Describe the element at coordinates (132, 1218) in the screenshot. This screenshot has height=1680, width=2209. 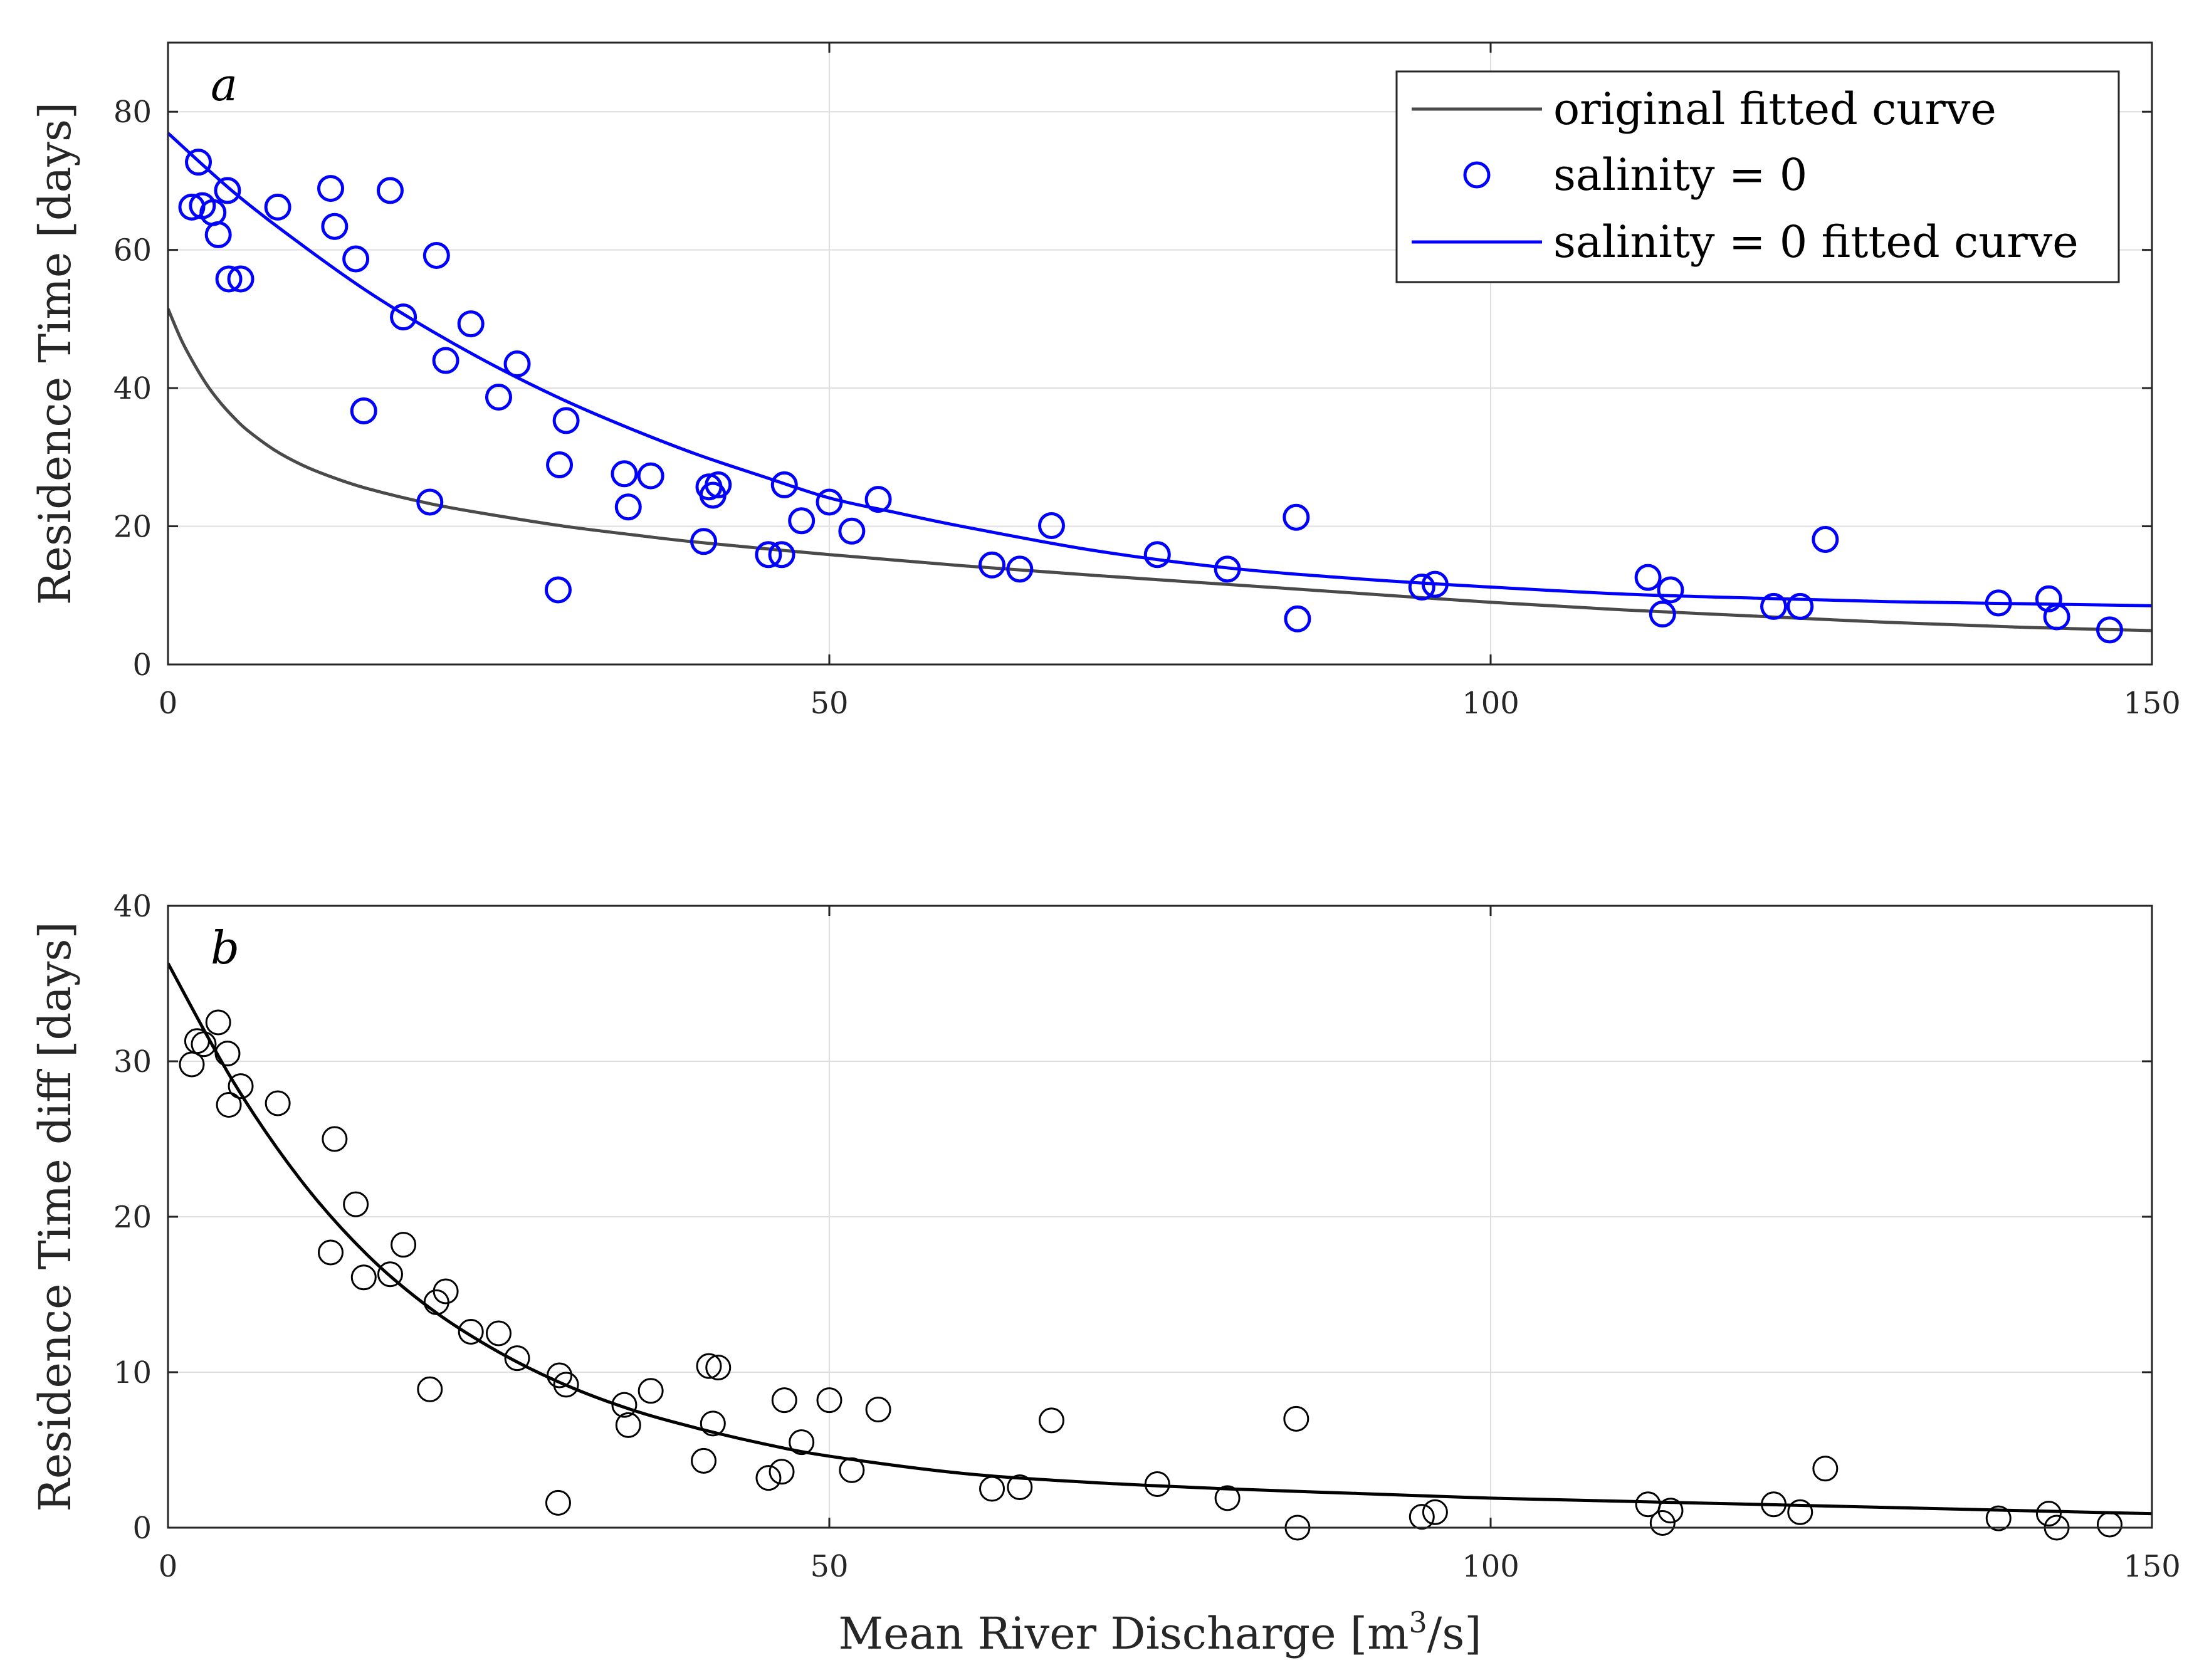
I see `b-ytick-label-20: 20` at that location.